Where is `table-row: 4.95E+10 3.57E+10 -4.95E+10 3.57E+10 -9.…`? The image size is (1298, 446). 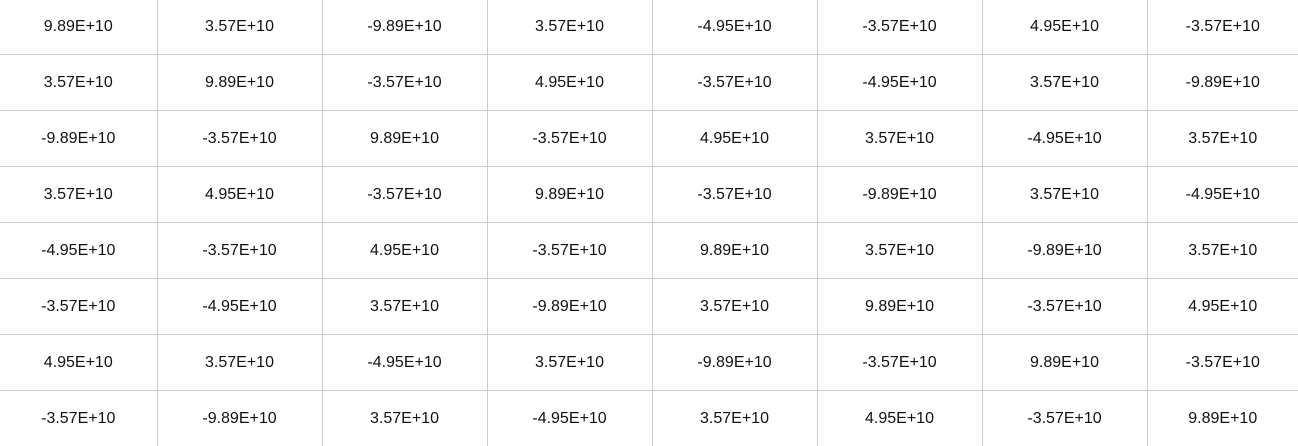
table-row: 4.95E+10 3.57E+10 -4.95E+10 3.57E+10 -9.… is located at coordinates (649, 363).